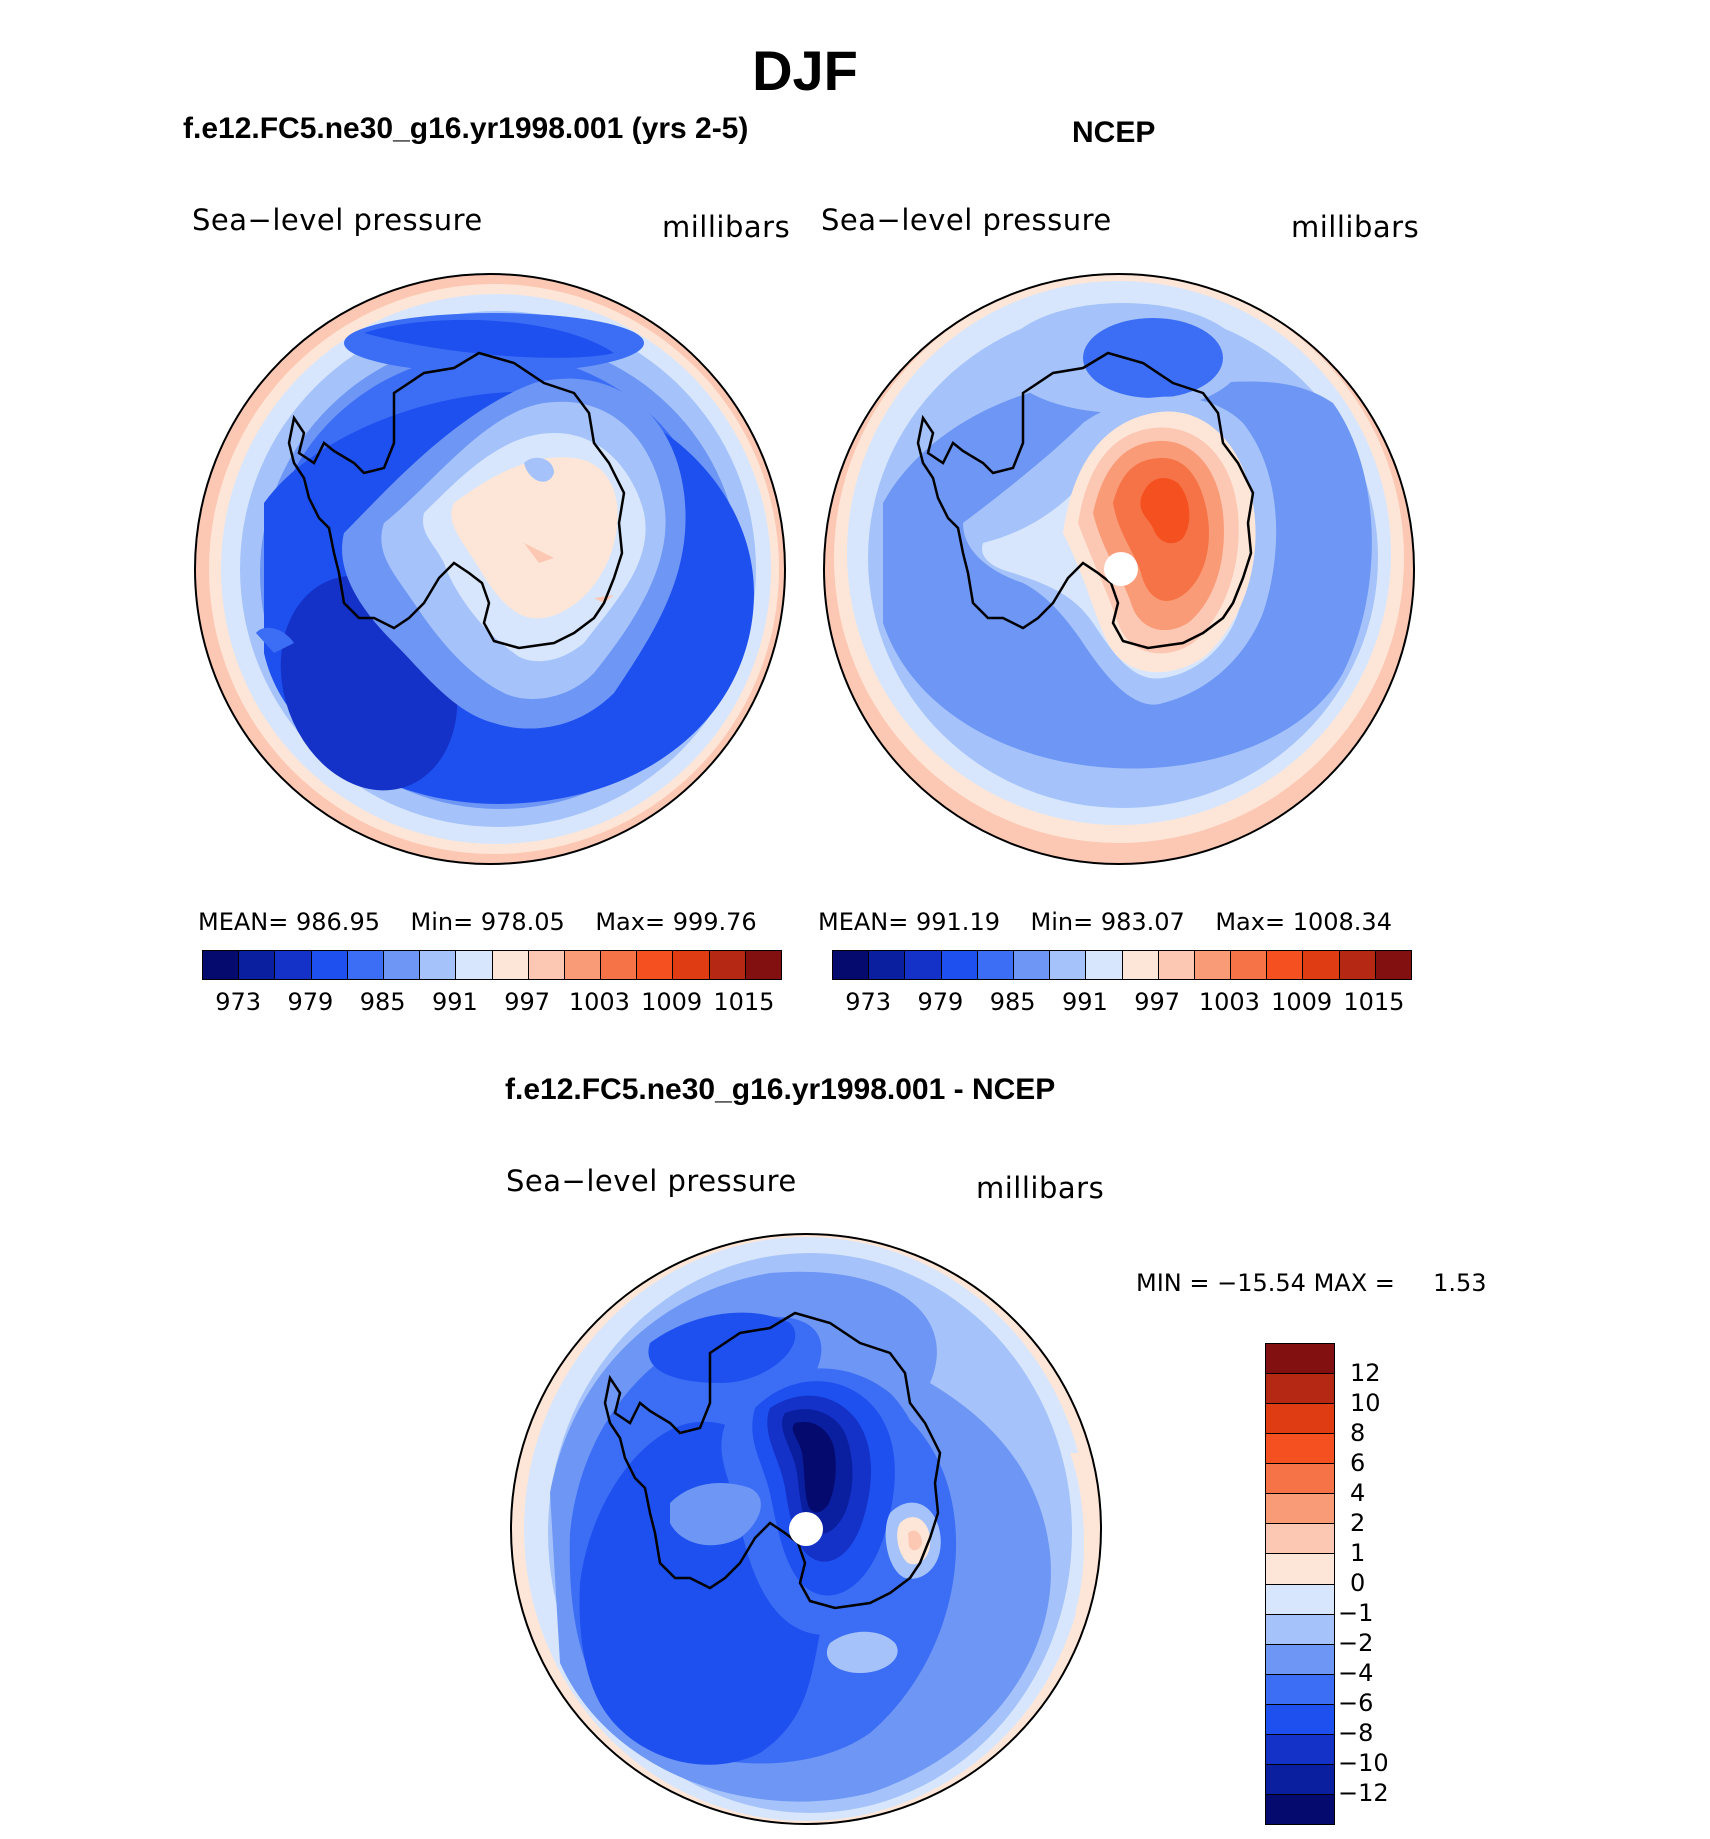  What do you see at coordinates (1356, 1733) in the screenshot?
I see `diff-colorbar-tick-label: −8` at bounding box center [1356, 1733].